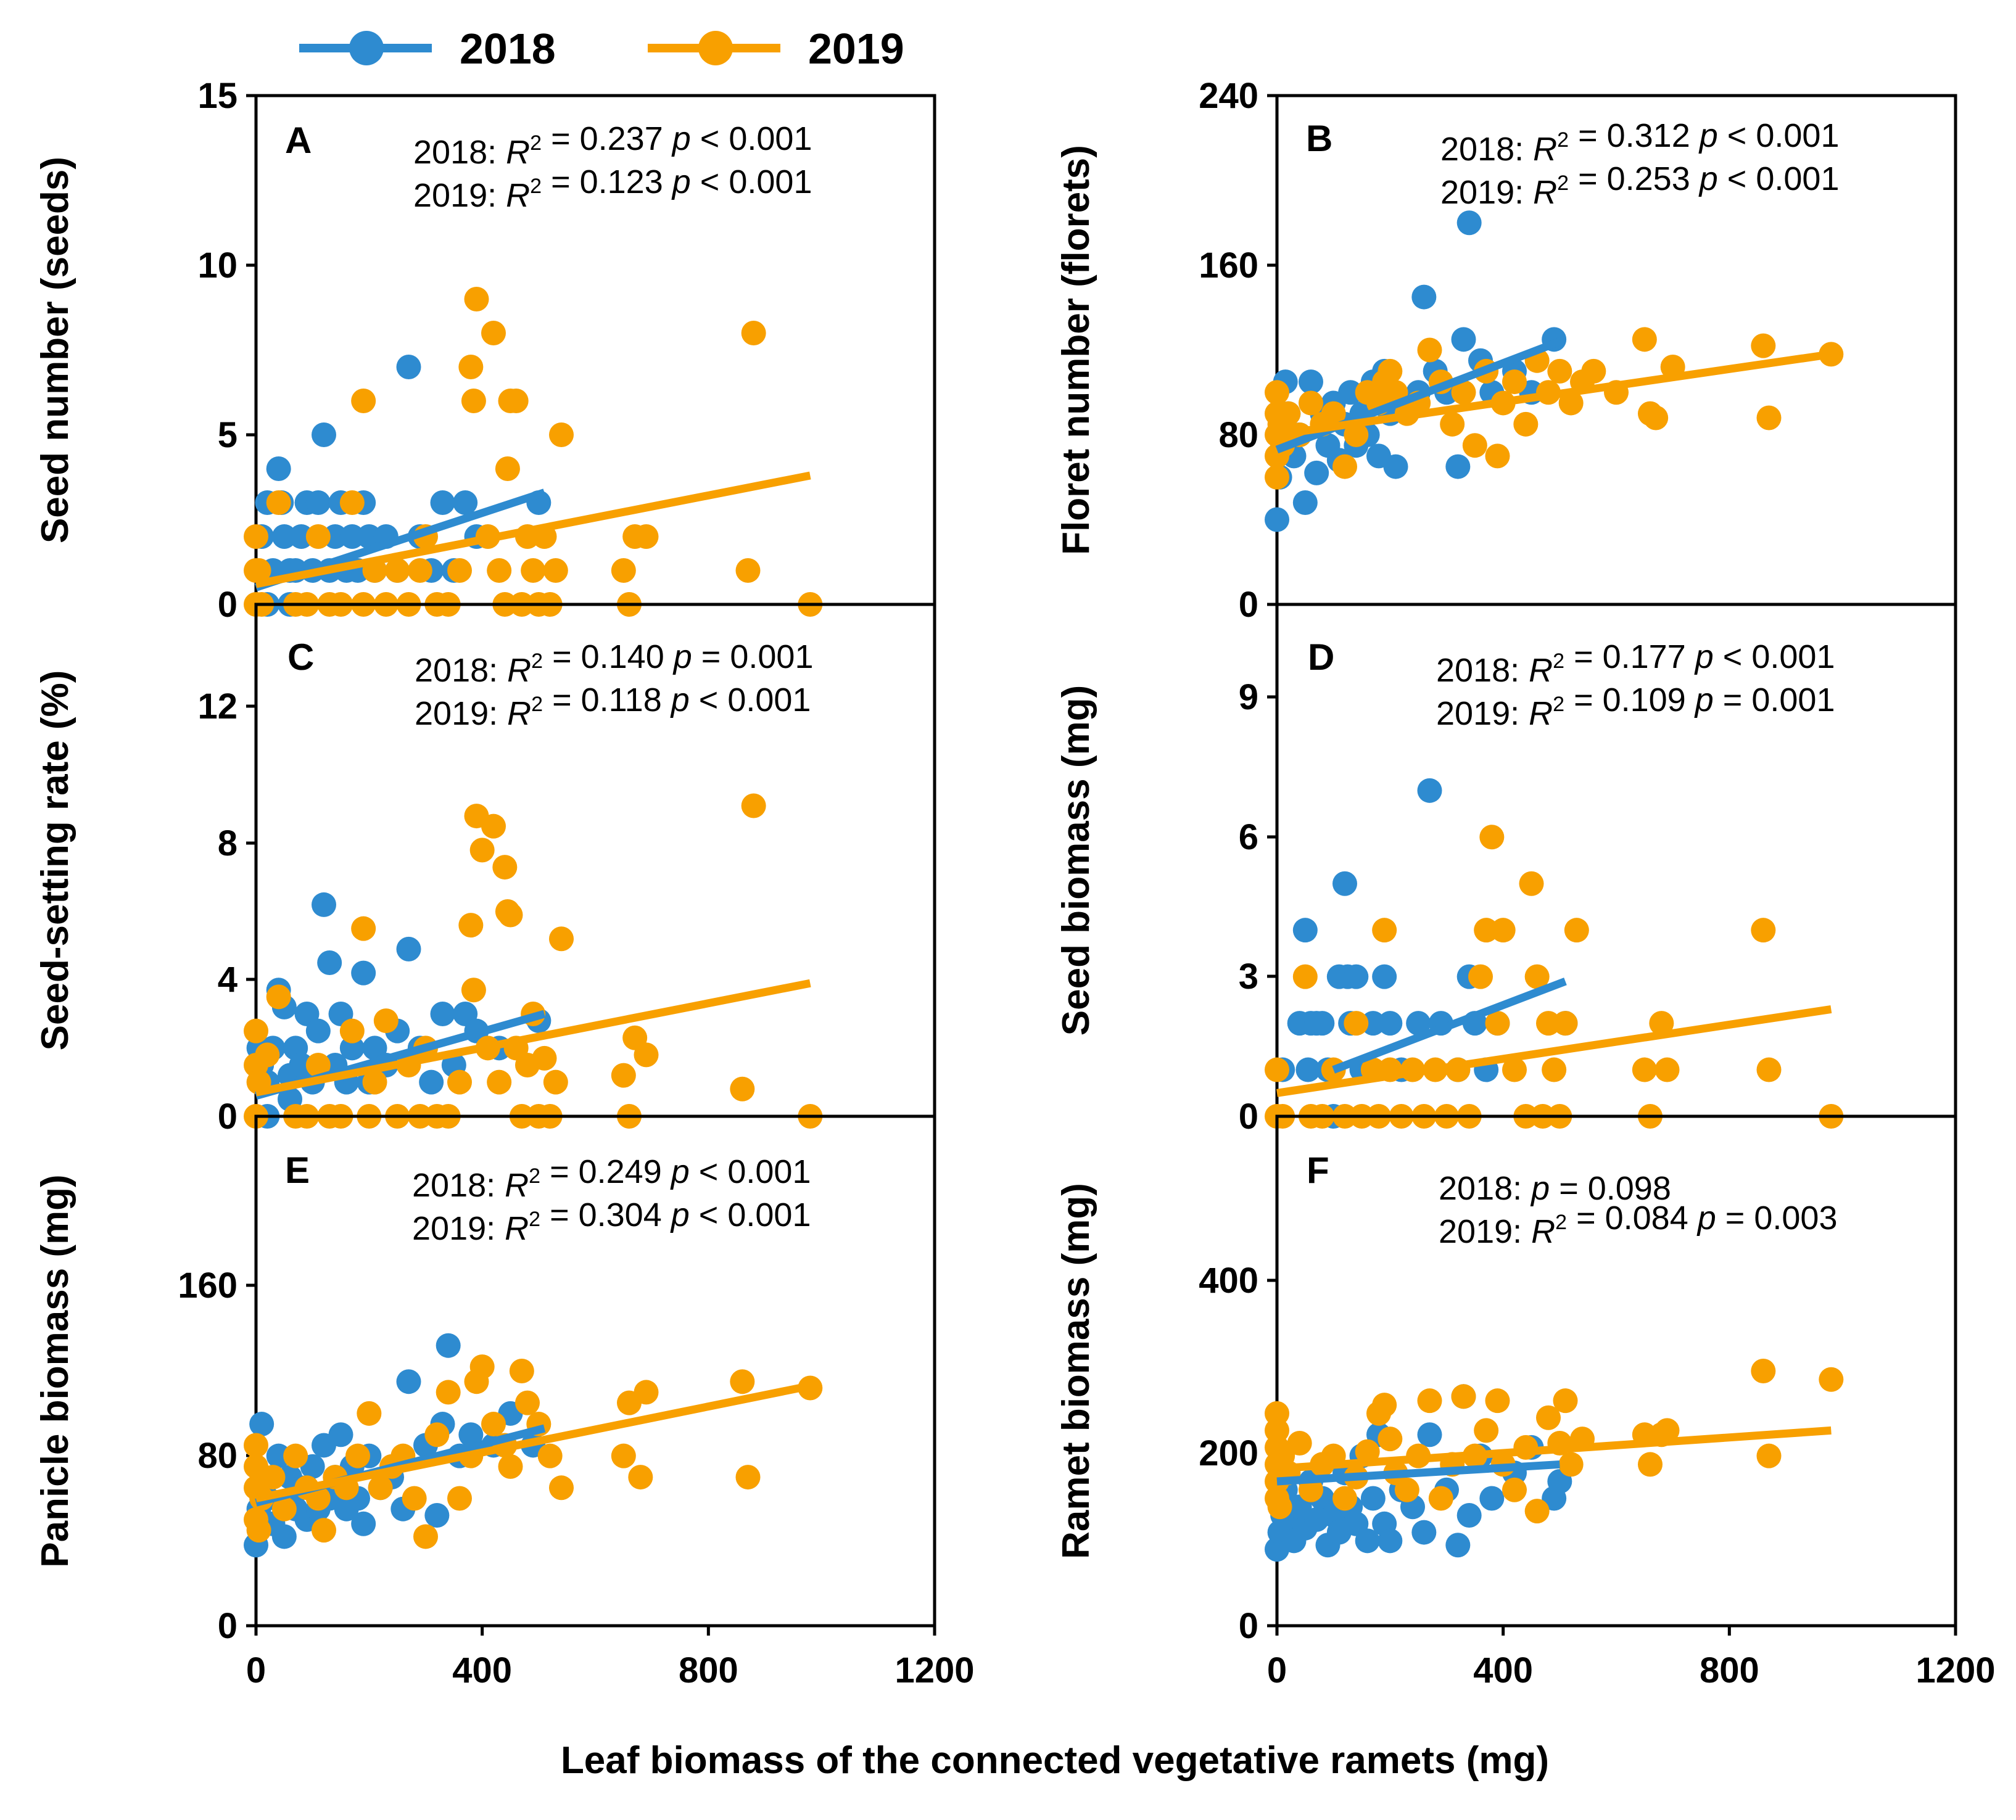 The image size is (2016, 1820). Describe the element at coordinates (1634, 178) in the screenshot. I see `annotation-part: = 0.253` at that location.